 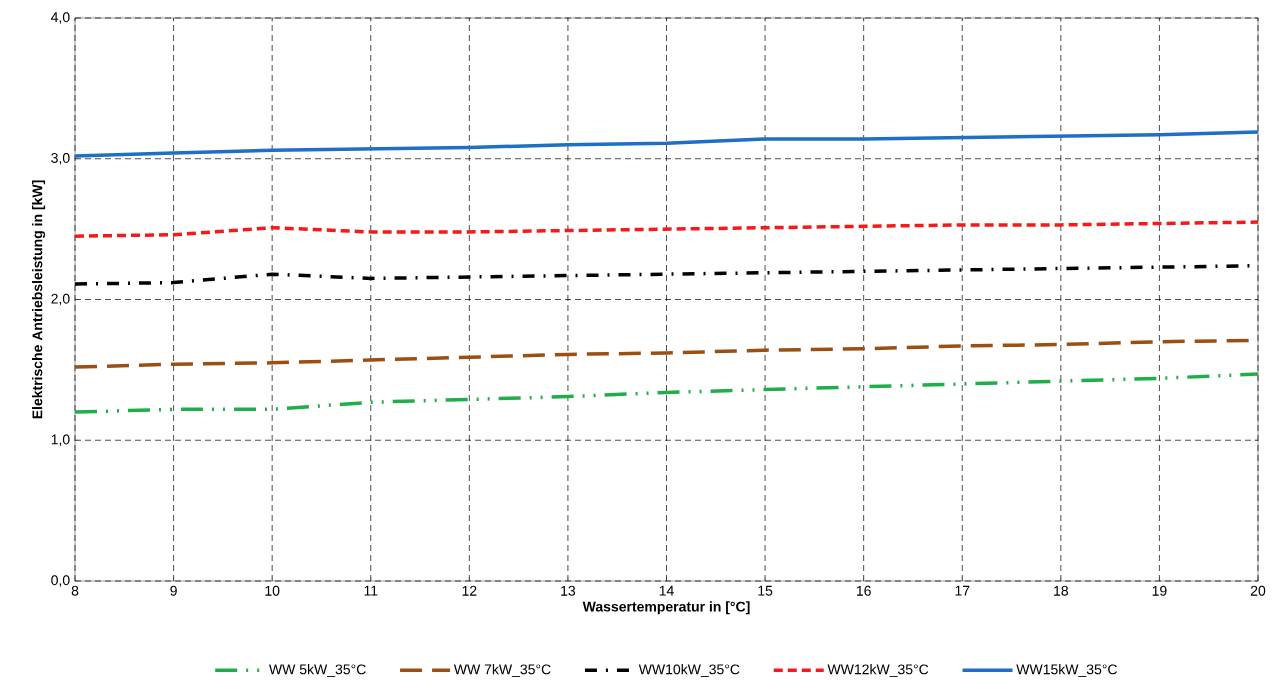 I want to click on y-tick-label: 3,0, so click(x=60, y=158).